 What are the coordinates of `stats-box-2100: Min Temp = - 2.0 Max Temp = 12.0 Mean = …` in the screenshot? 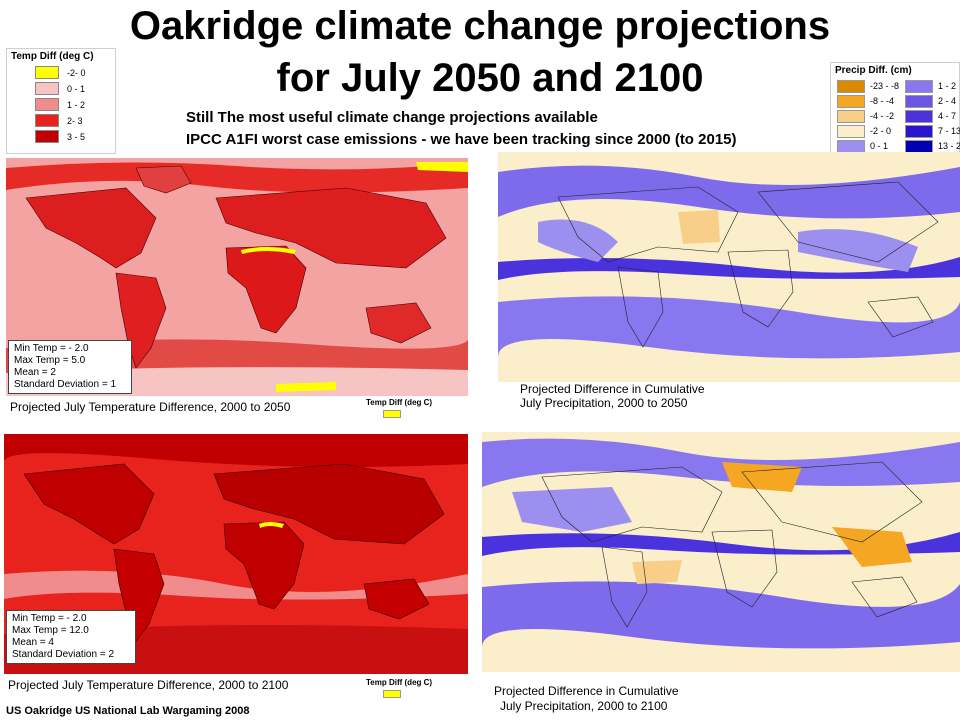 It's located at (71, 637).